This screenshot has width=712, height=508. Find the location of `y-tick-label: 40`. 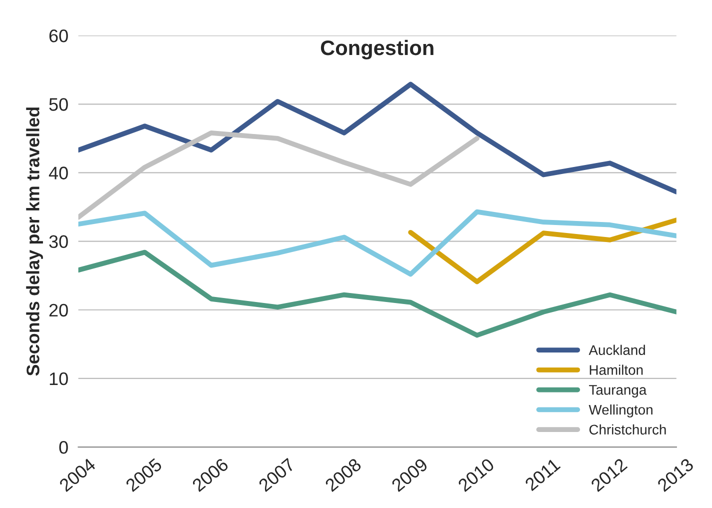

y-tick-label: 40 is located at coordinates (58, 173).